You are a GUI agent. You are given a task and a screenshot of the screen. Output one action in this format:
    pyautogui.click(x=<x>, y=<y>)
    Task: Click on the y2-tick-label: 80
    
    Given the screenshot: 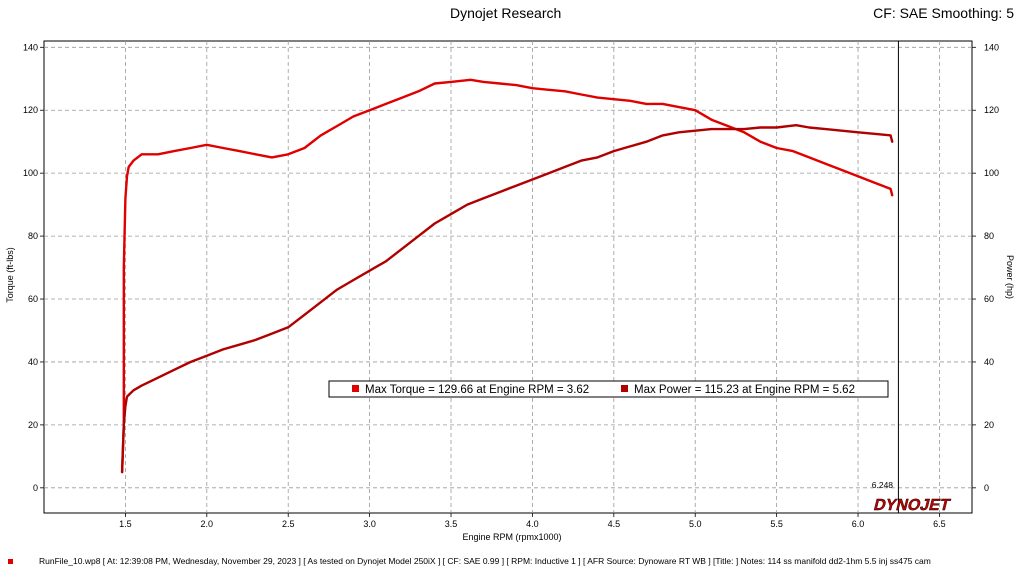 What is the action you would take?
    pyautogui.click(x=989, y=236)
    